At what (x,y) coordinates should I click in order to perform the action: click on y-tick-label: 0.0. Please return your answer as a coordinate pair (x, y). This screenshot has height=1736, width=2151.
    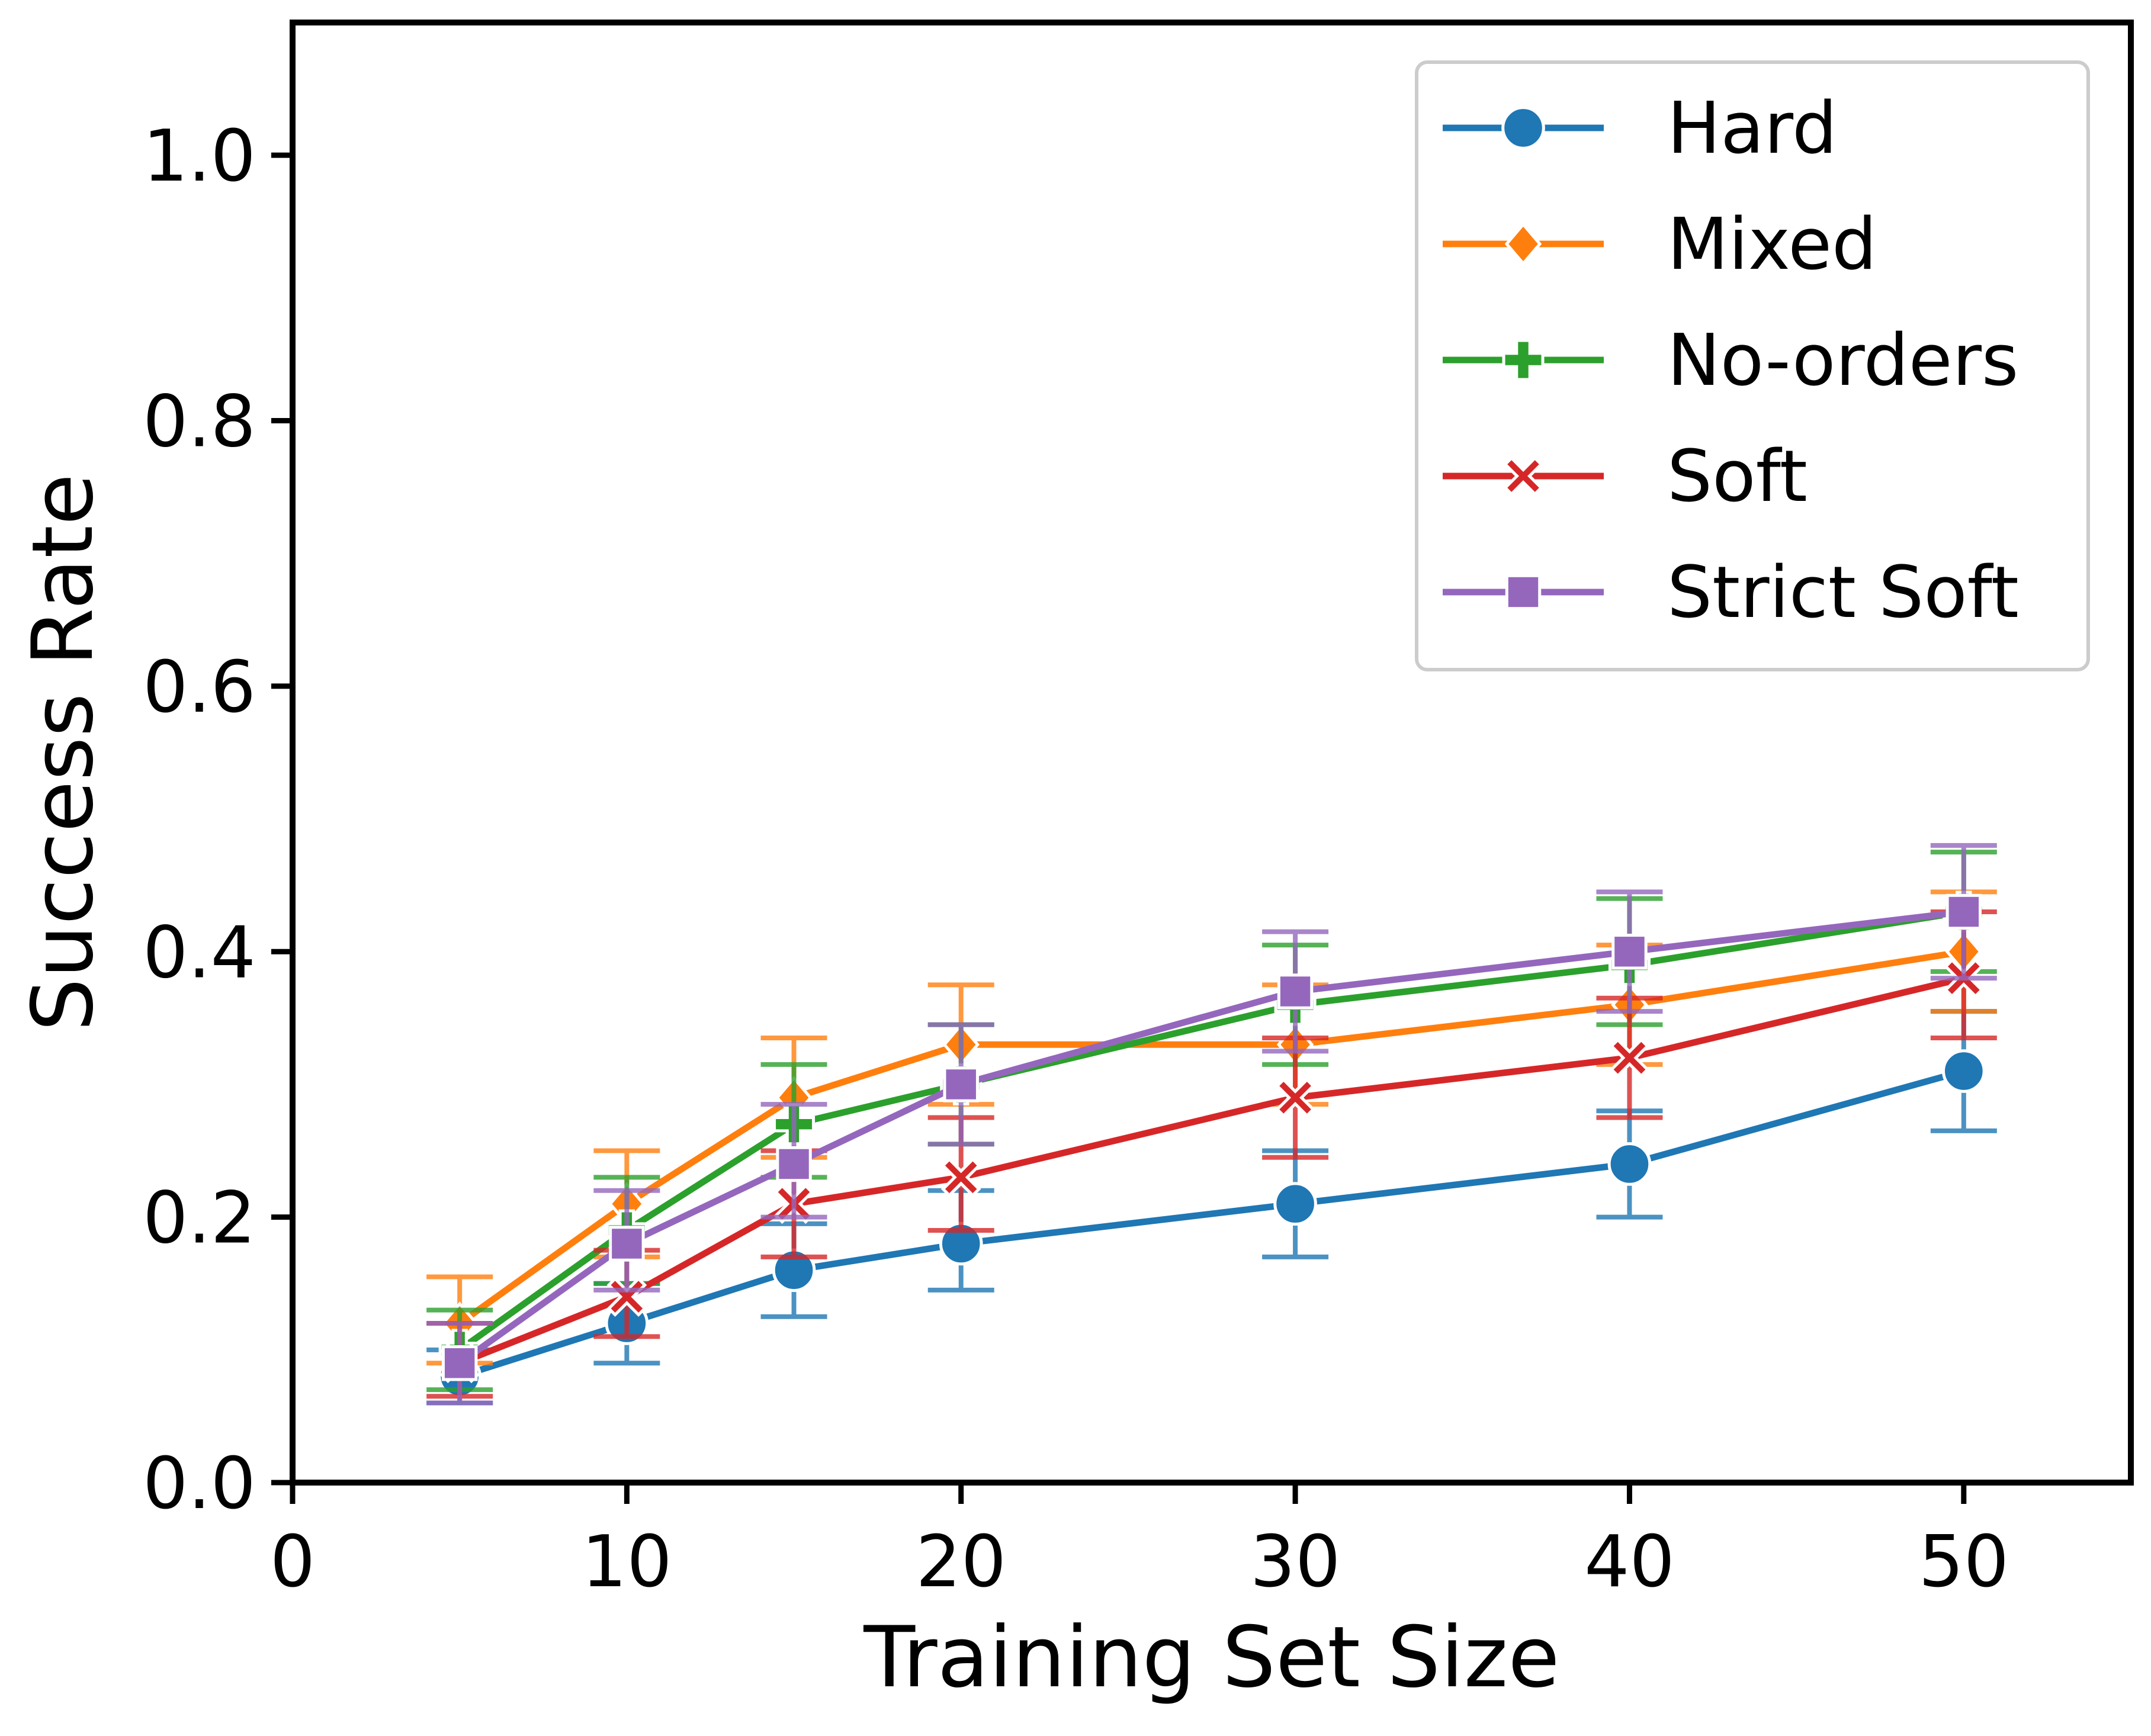
    Looking at the image, I should click on (199, 1484).